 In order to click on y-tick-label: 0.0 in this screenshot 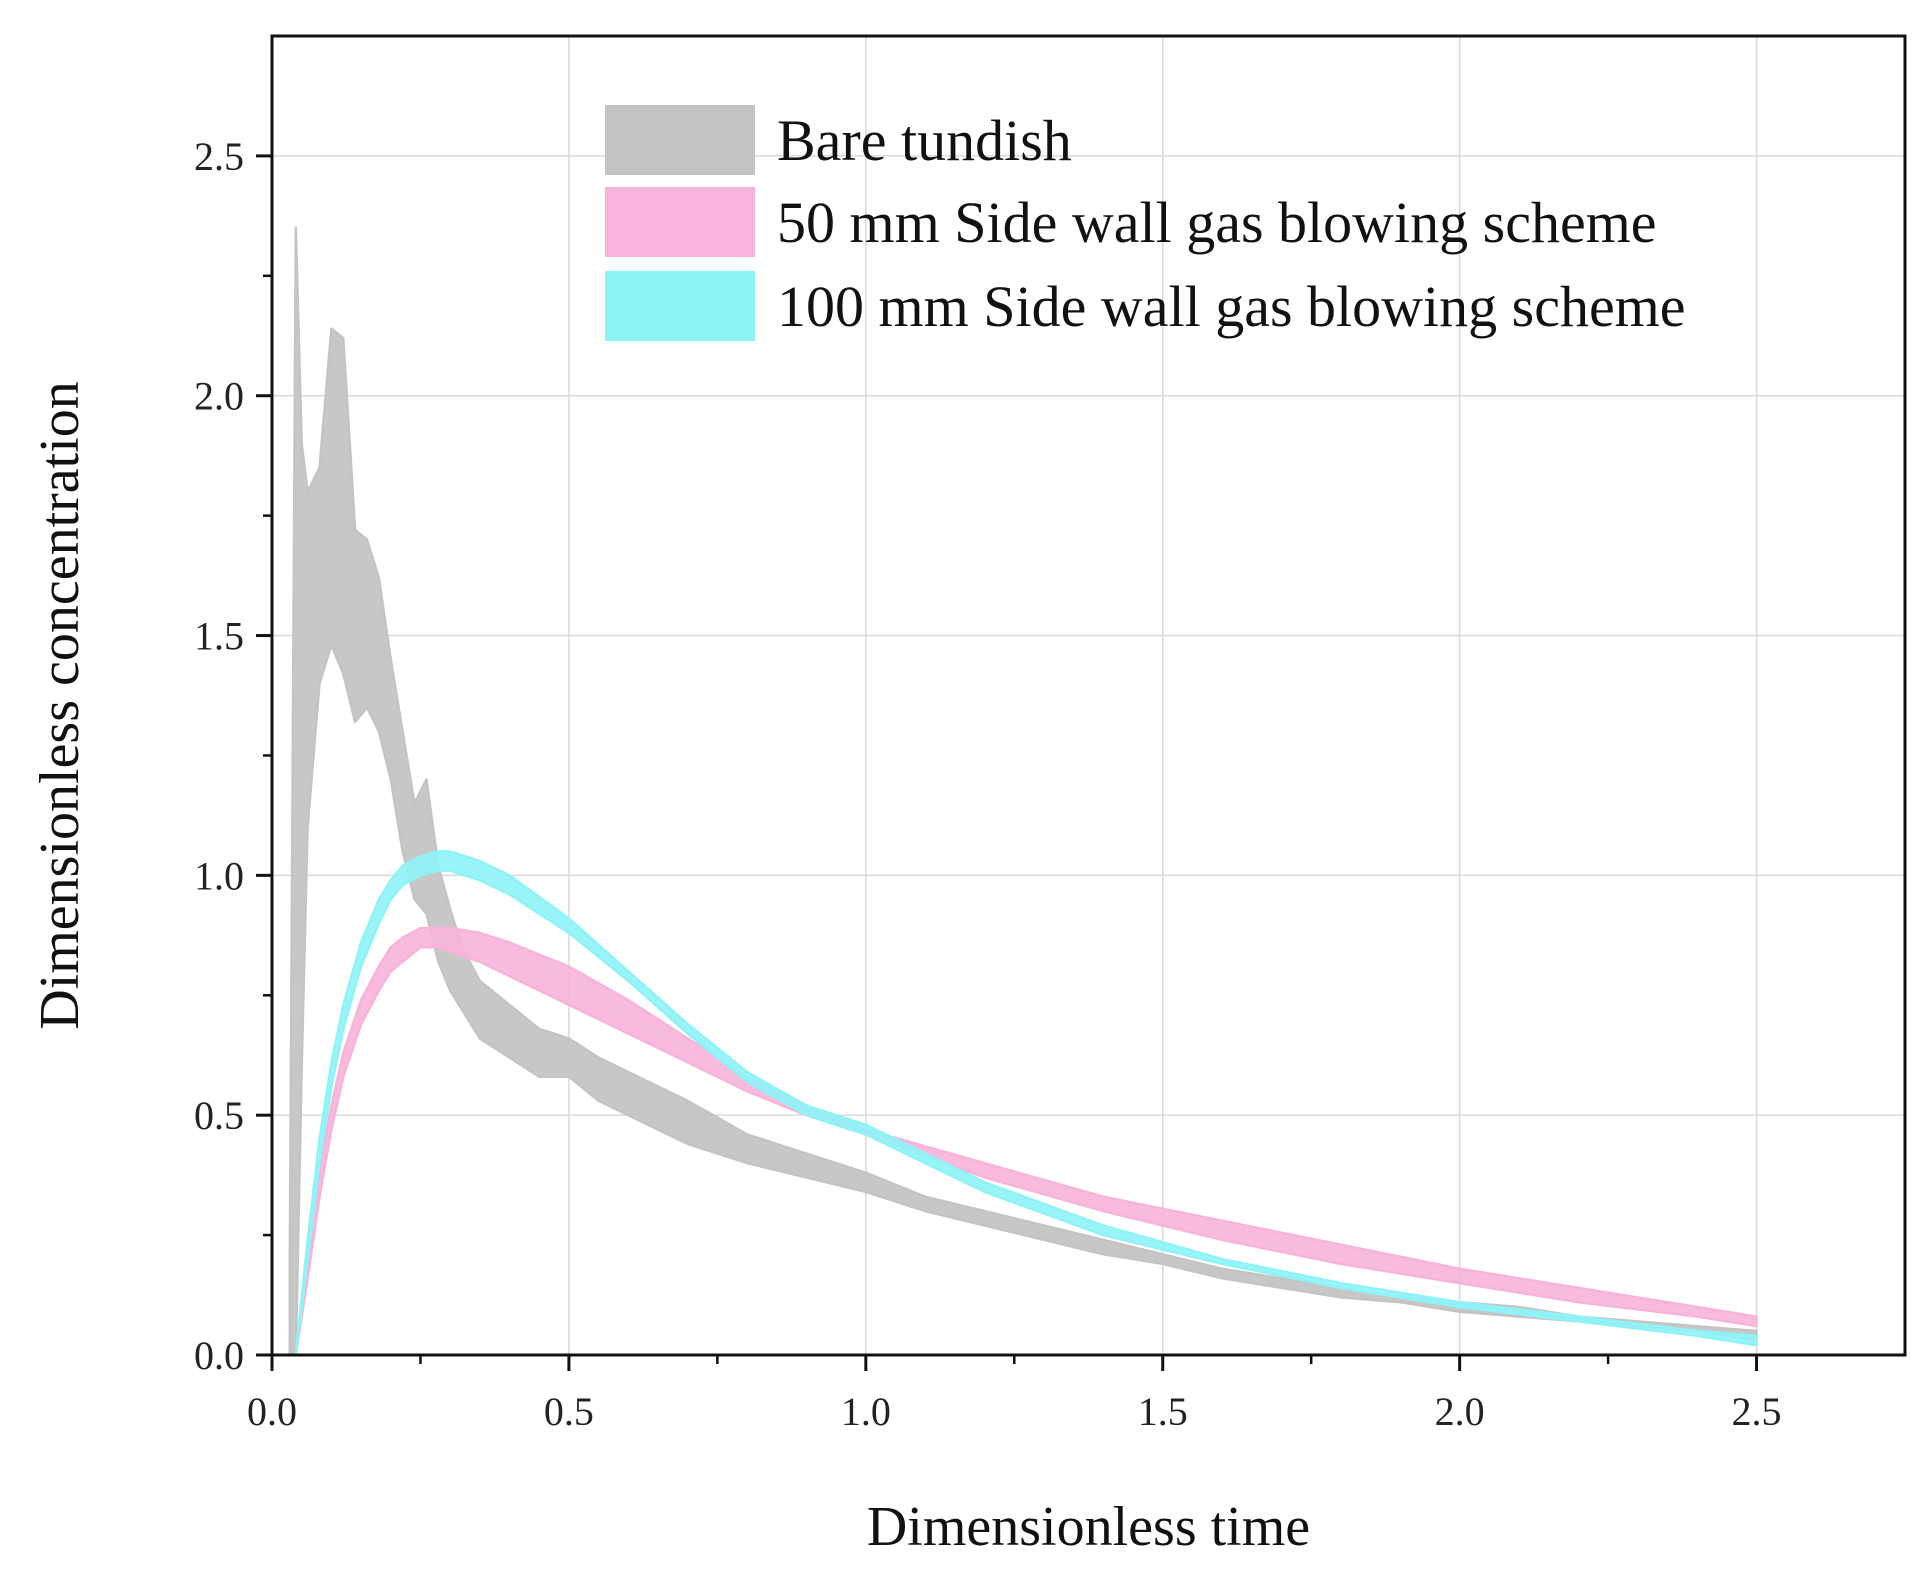, I will do `click(219, 1355)`.